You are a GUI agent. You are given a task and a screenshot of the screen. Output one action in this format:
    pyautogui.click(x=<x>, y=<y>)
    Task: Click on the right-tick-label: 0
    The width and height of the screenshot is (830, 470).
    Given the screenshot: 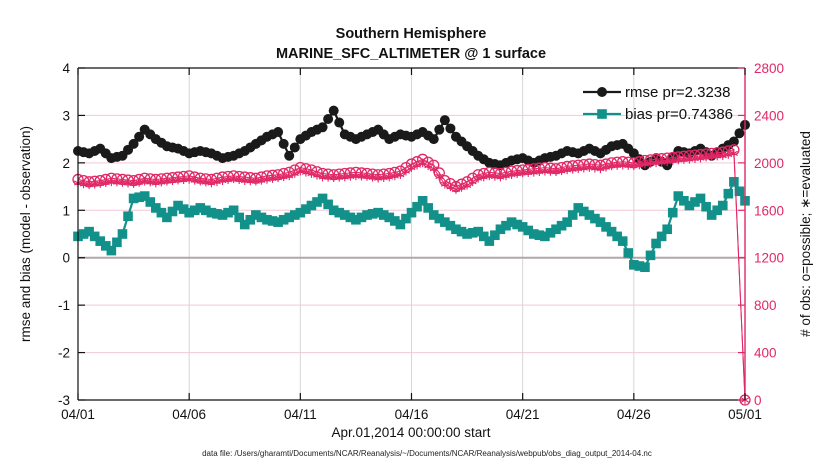 What is the action you would take?
    pyautogui.click(x=758, y=400)
    